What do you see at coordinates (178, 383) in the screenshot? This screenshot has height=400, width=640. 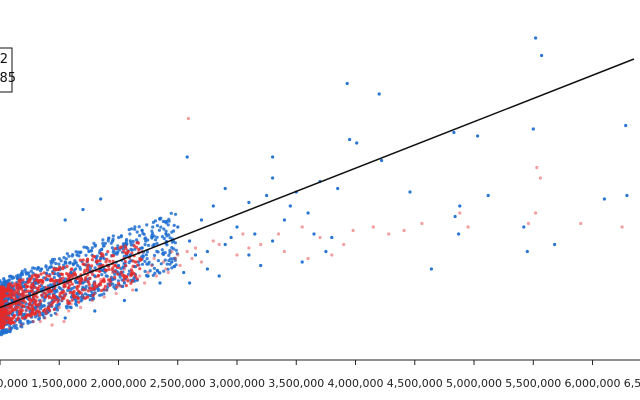 I see `x-tick-label: 2,500,000` at bounding box center [178, 383].